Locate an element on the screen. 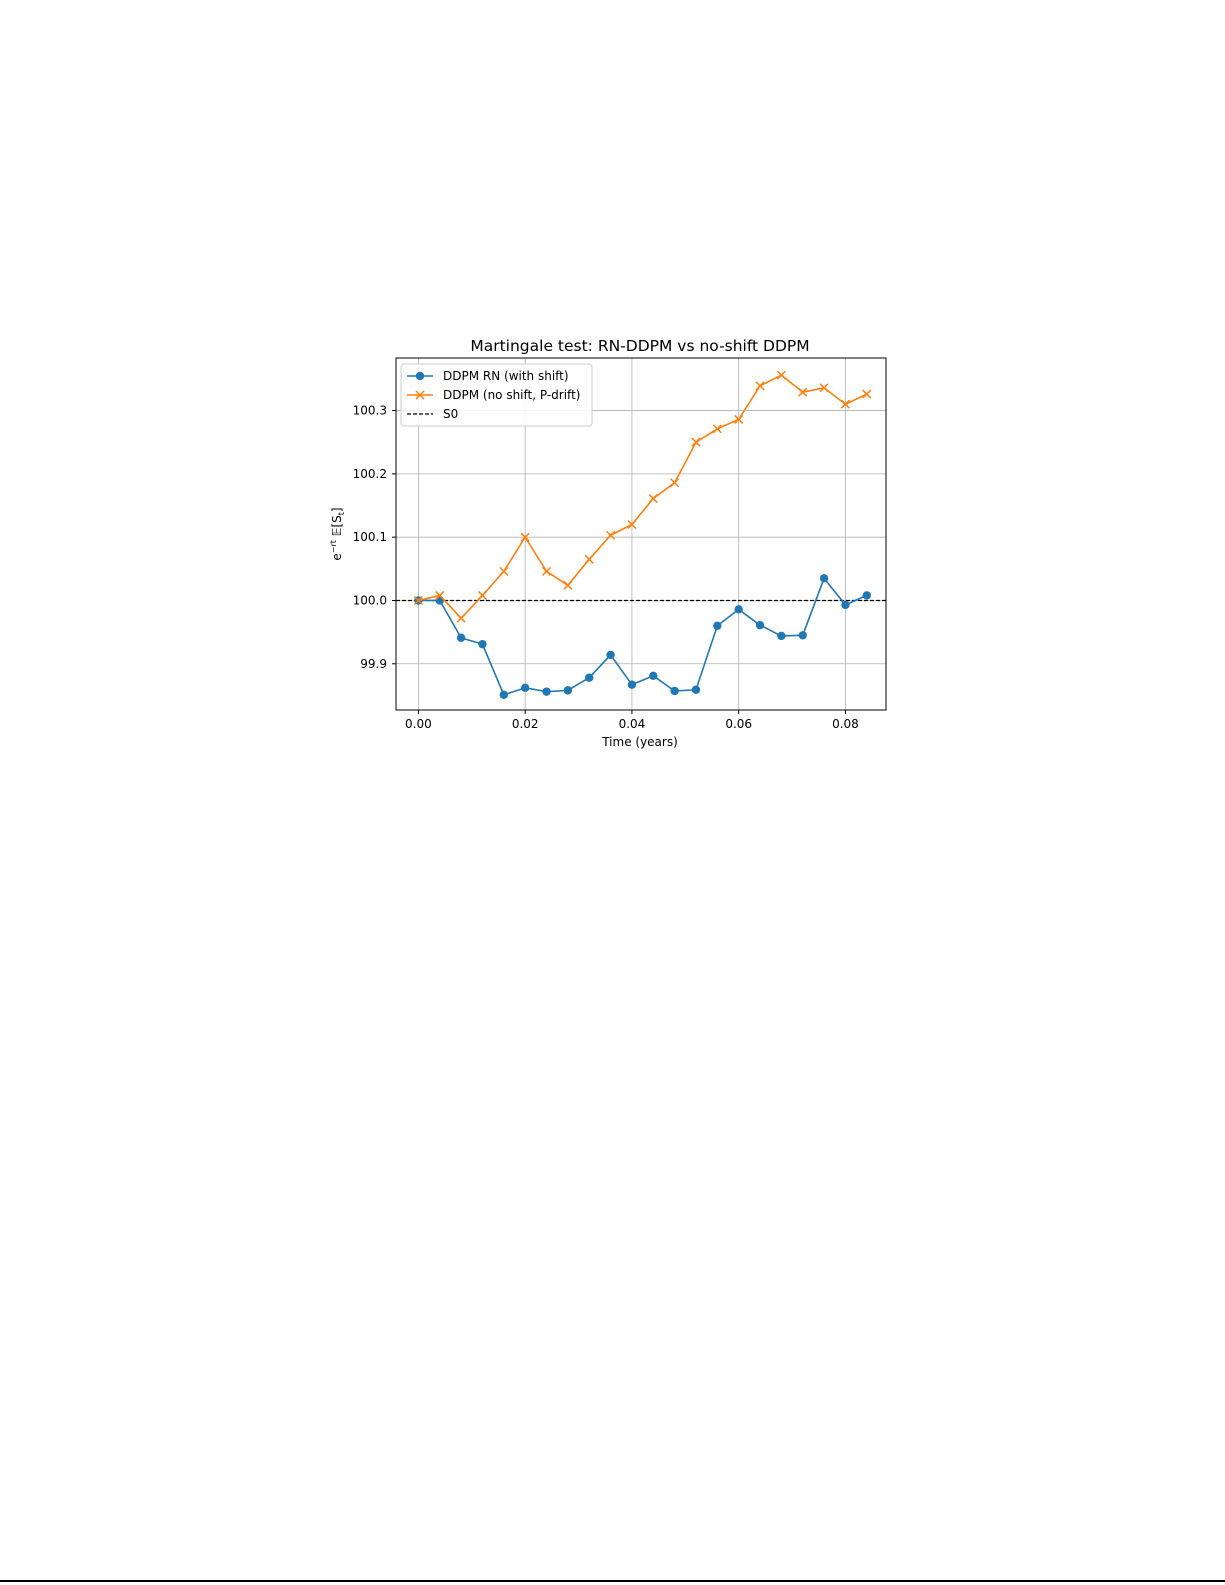  x-axis: 0.00 0.02 0.04 0.06 0.08 is located at coordinates (632, 720).